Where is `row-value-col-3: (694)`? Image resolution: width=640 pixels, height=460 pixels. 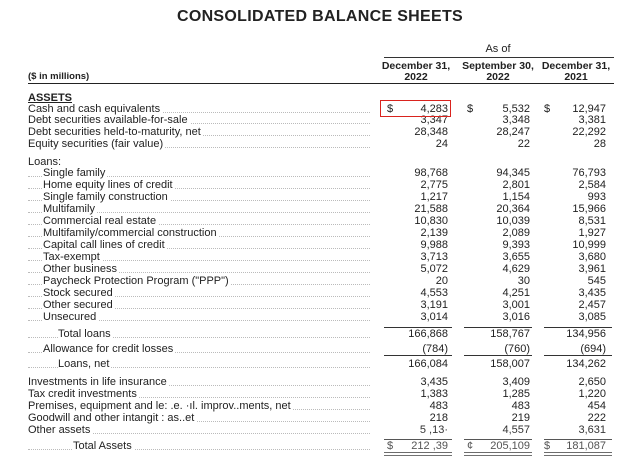 row-value-col-3: (694) is located at coordinates (593, 349).